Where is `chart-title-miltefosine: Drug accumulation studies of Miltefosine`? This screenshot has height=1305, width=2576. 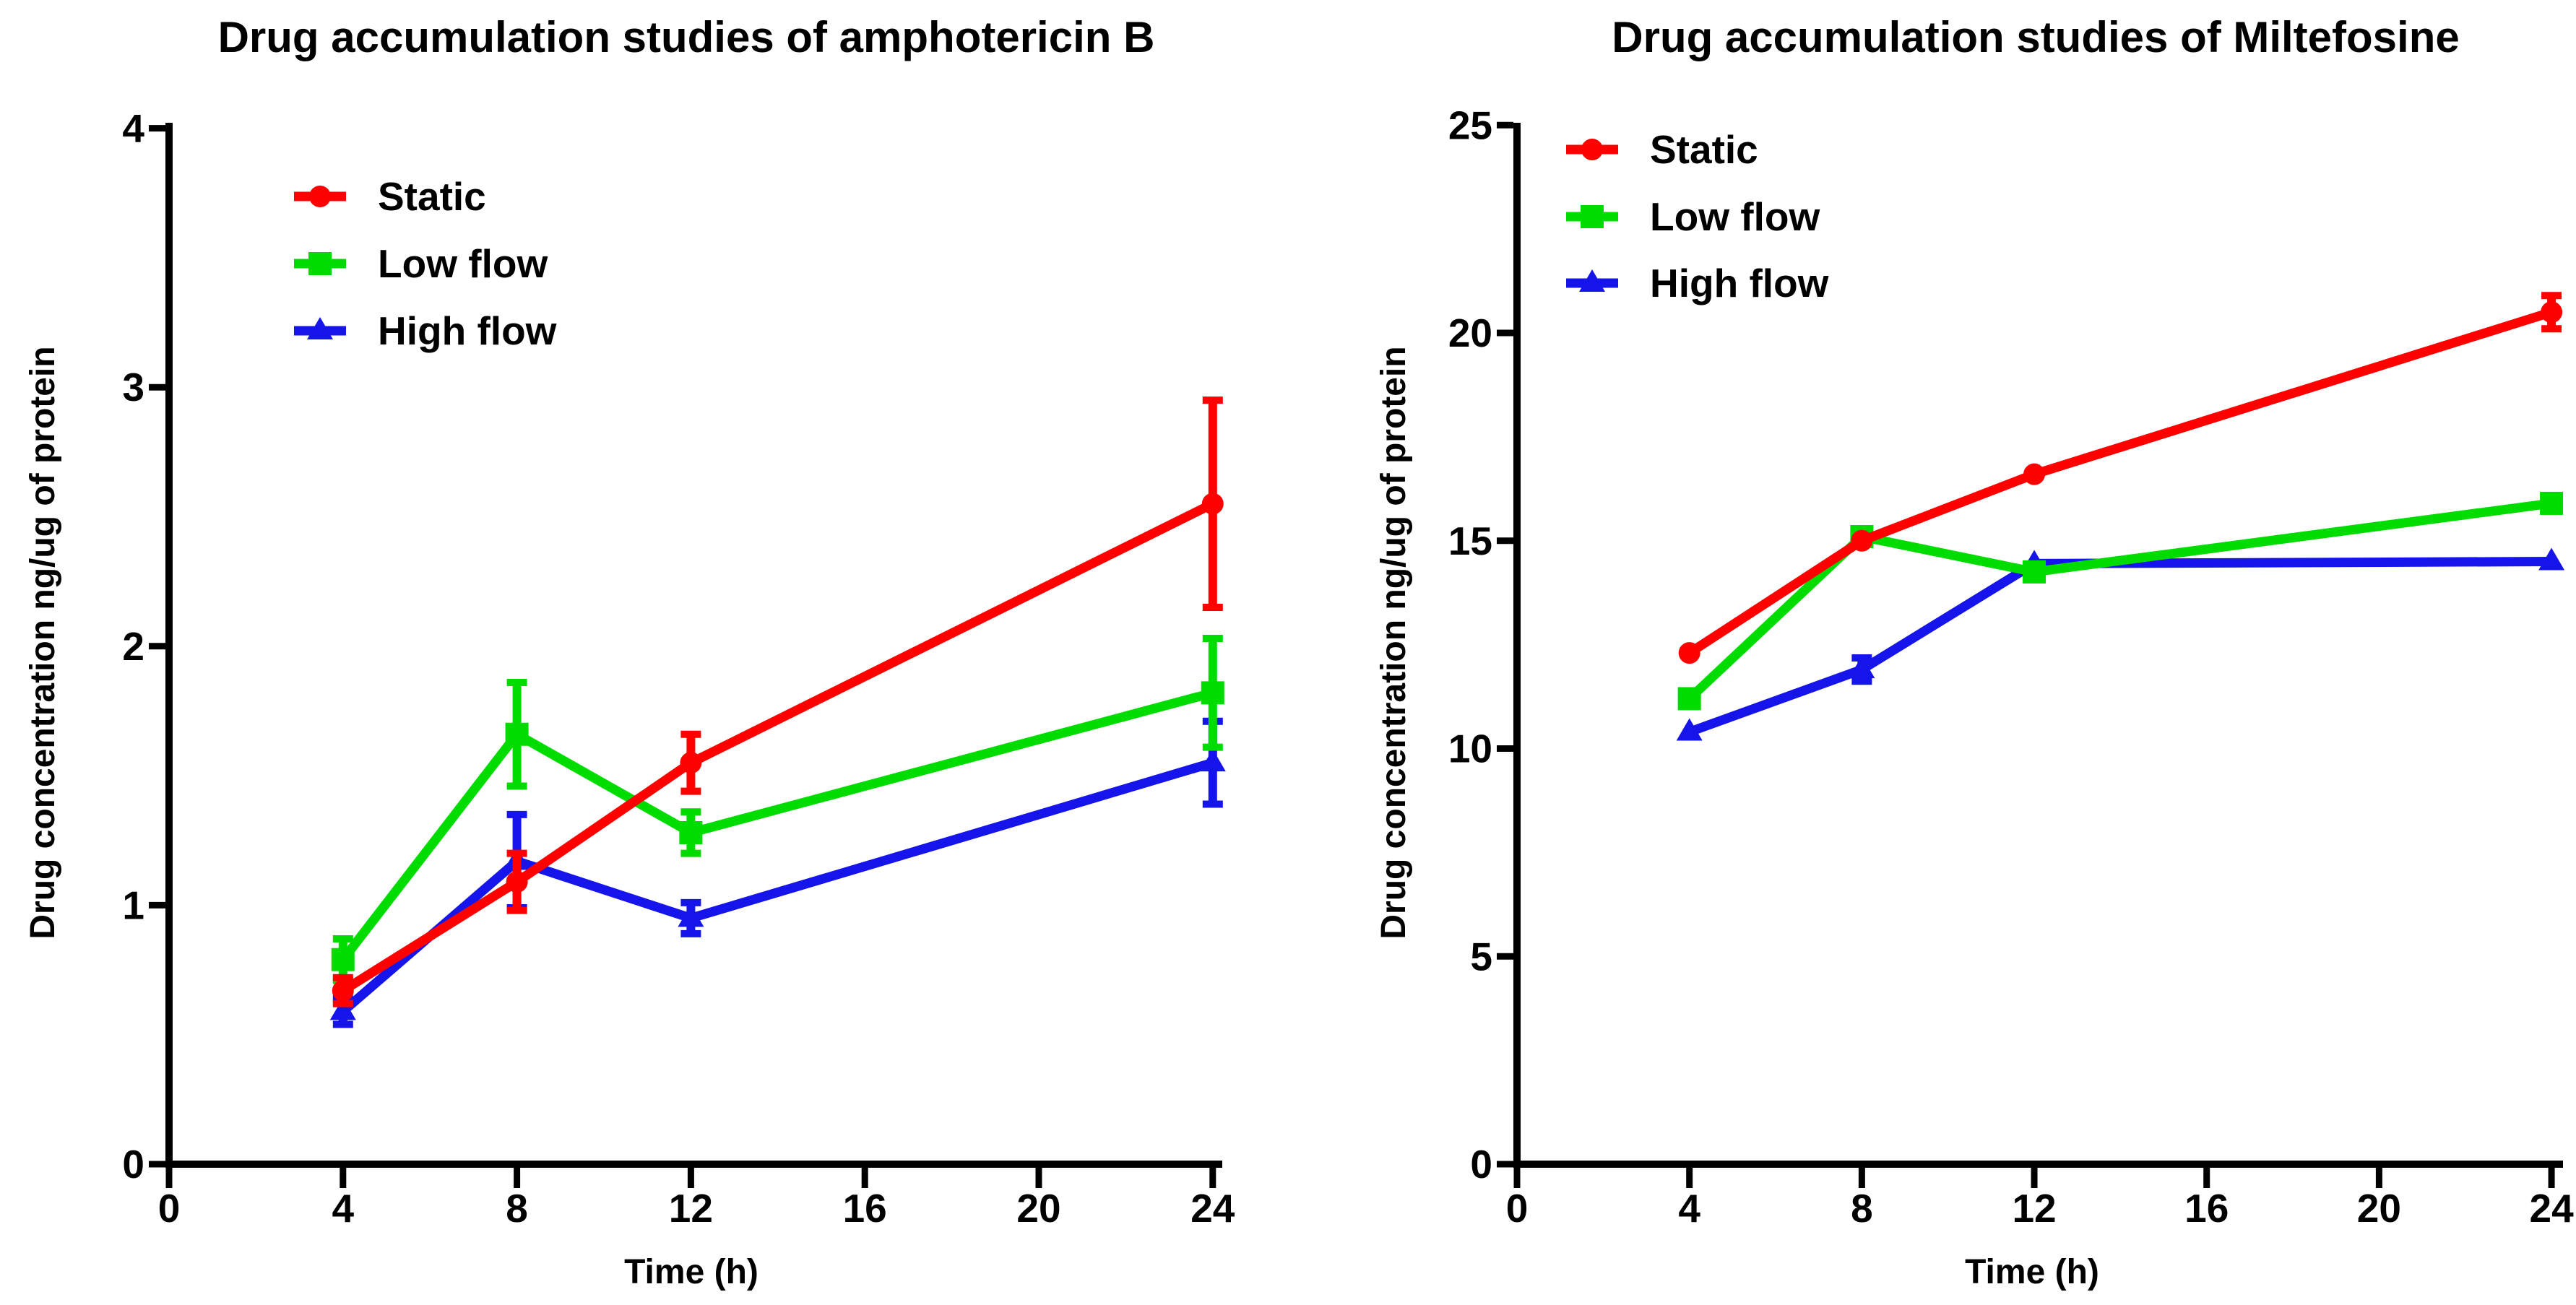 chart-title-miltefosine: Drug accumulation studies of Miltefosine is located at coordinates (2036, 37).